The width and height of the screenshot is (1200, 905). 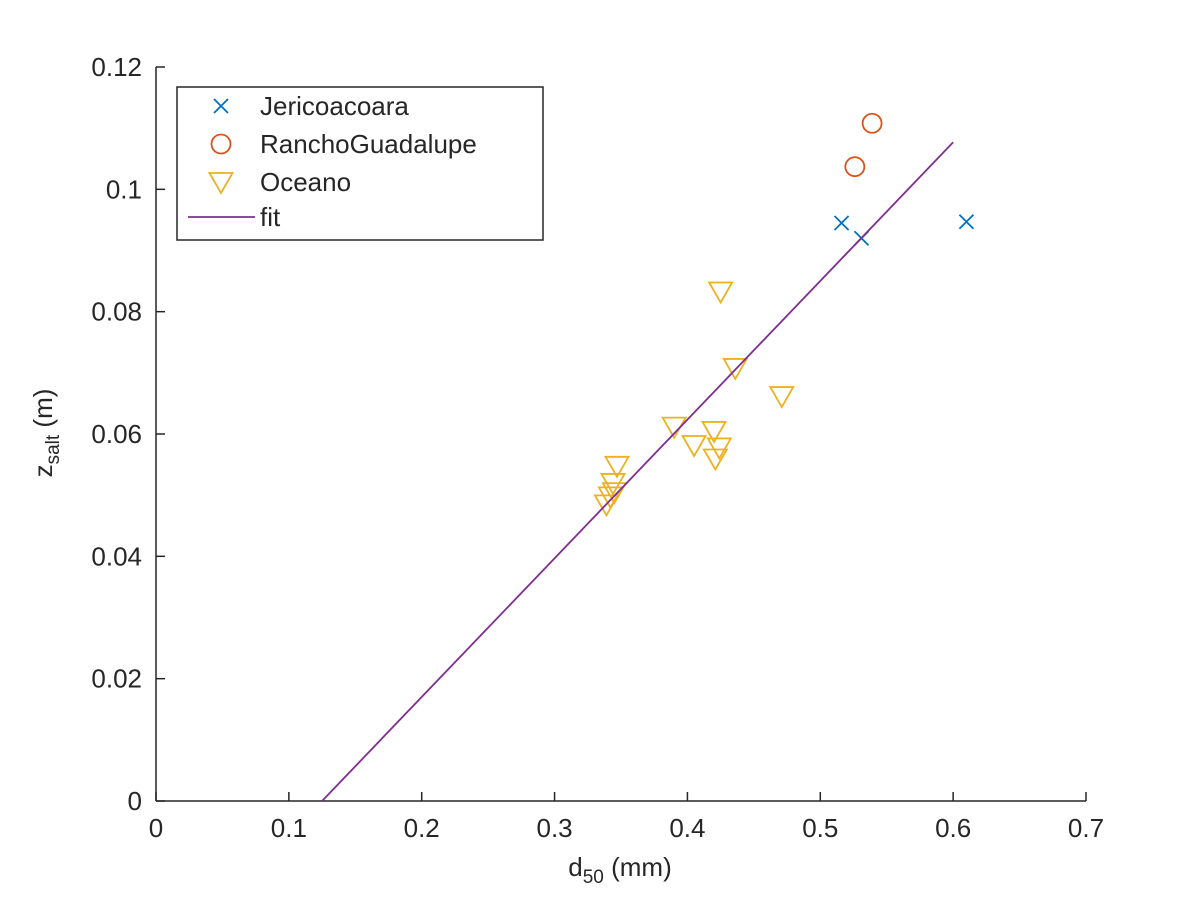 What do you see at coordinates (1086, 828) in the screenshot?
I see `x-tick-label: 0.7` at bounding box center [1086, 828].